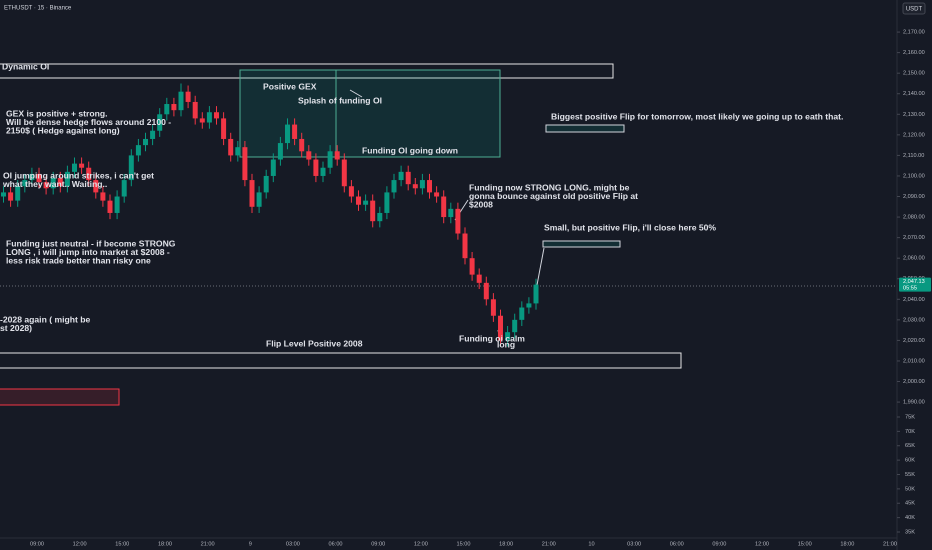  I want to click on annotation: Funding just neutral - if become STRONG, so click(91, 243).